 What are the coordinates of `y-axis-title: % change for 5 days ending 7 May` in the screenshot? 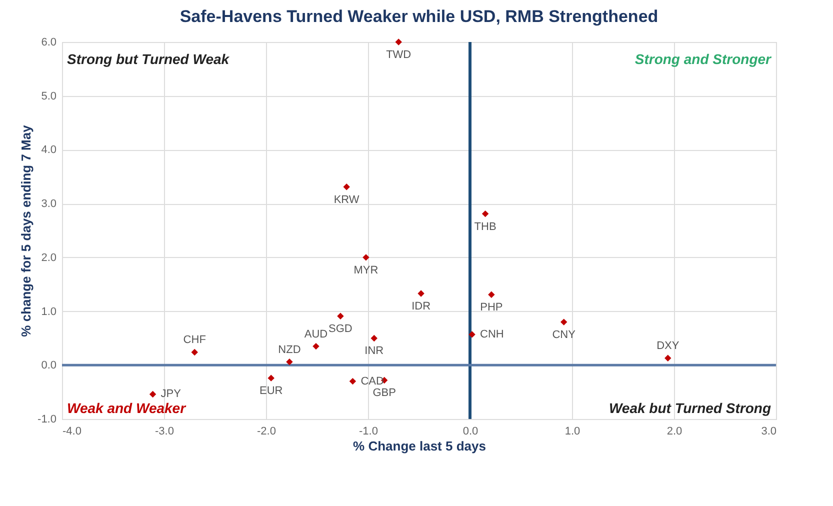 It's located at (26, 230).